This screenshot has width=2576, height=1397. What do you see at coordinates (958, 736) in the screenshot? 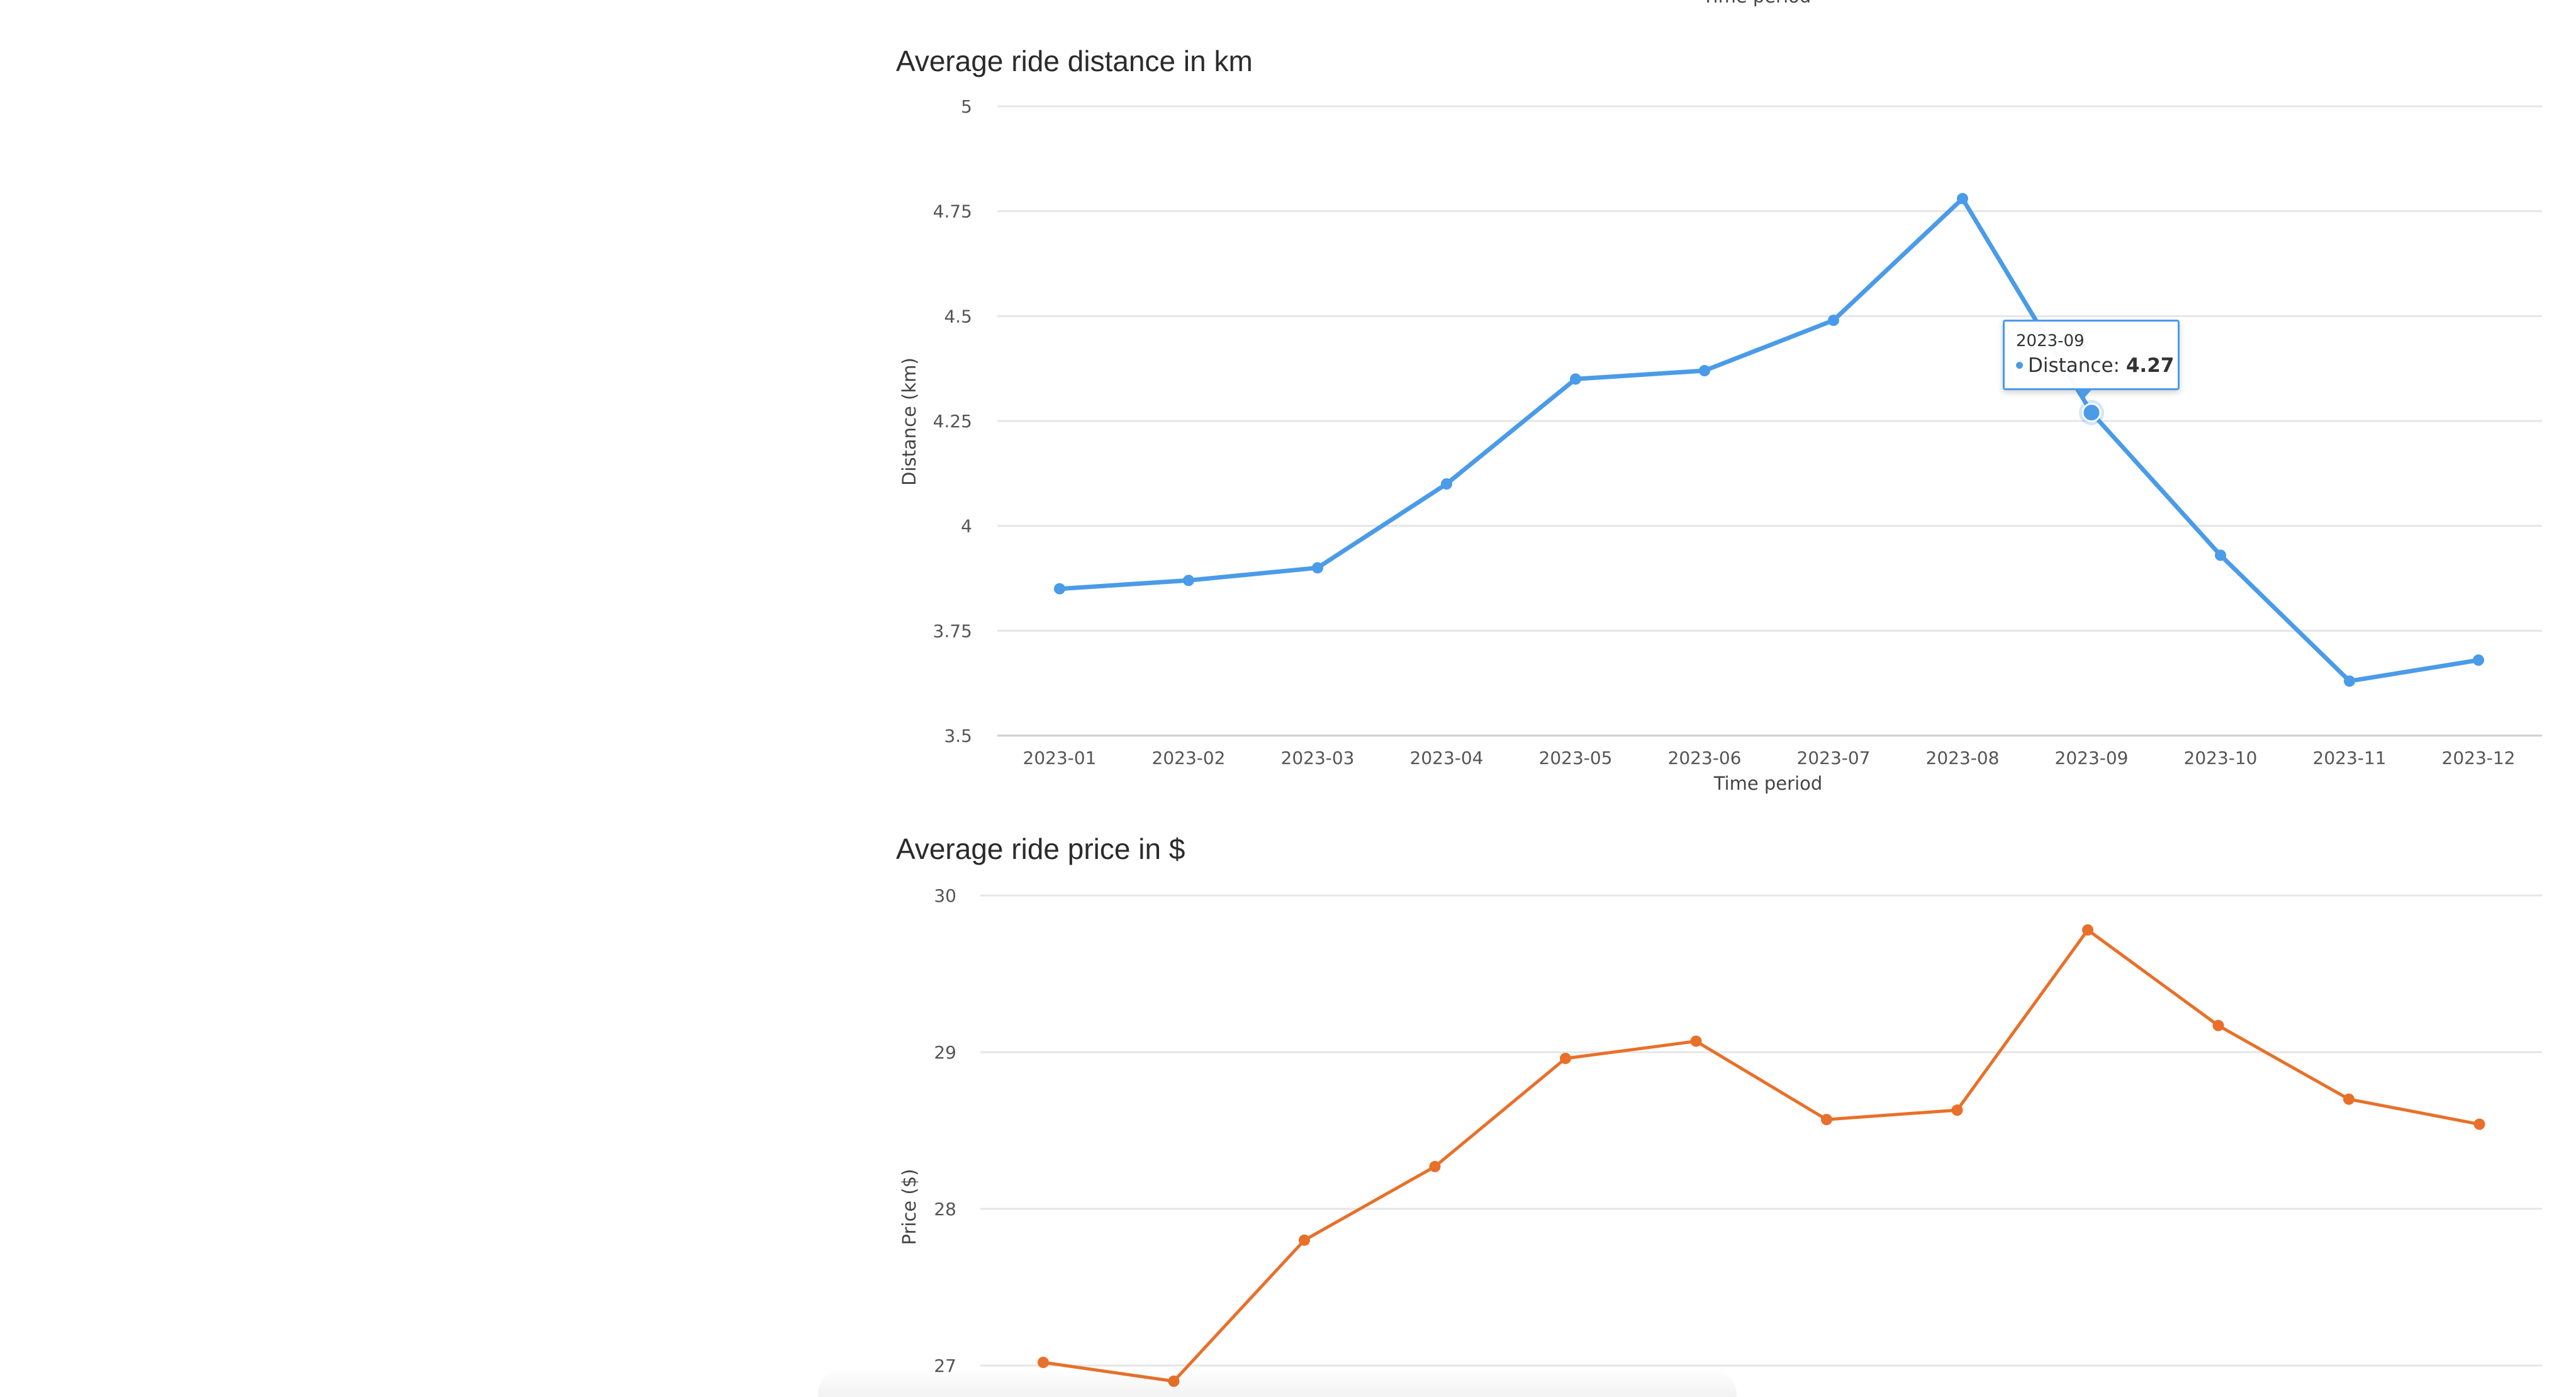
I see `distance-y-tick-label: 3.5` at bounding box center [958, 736].